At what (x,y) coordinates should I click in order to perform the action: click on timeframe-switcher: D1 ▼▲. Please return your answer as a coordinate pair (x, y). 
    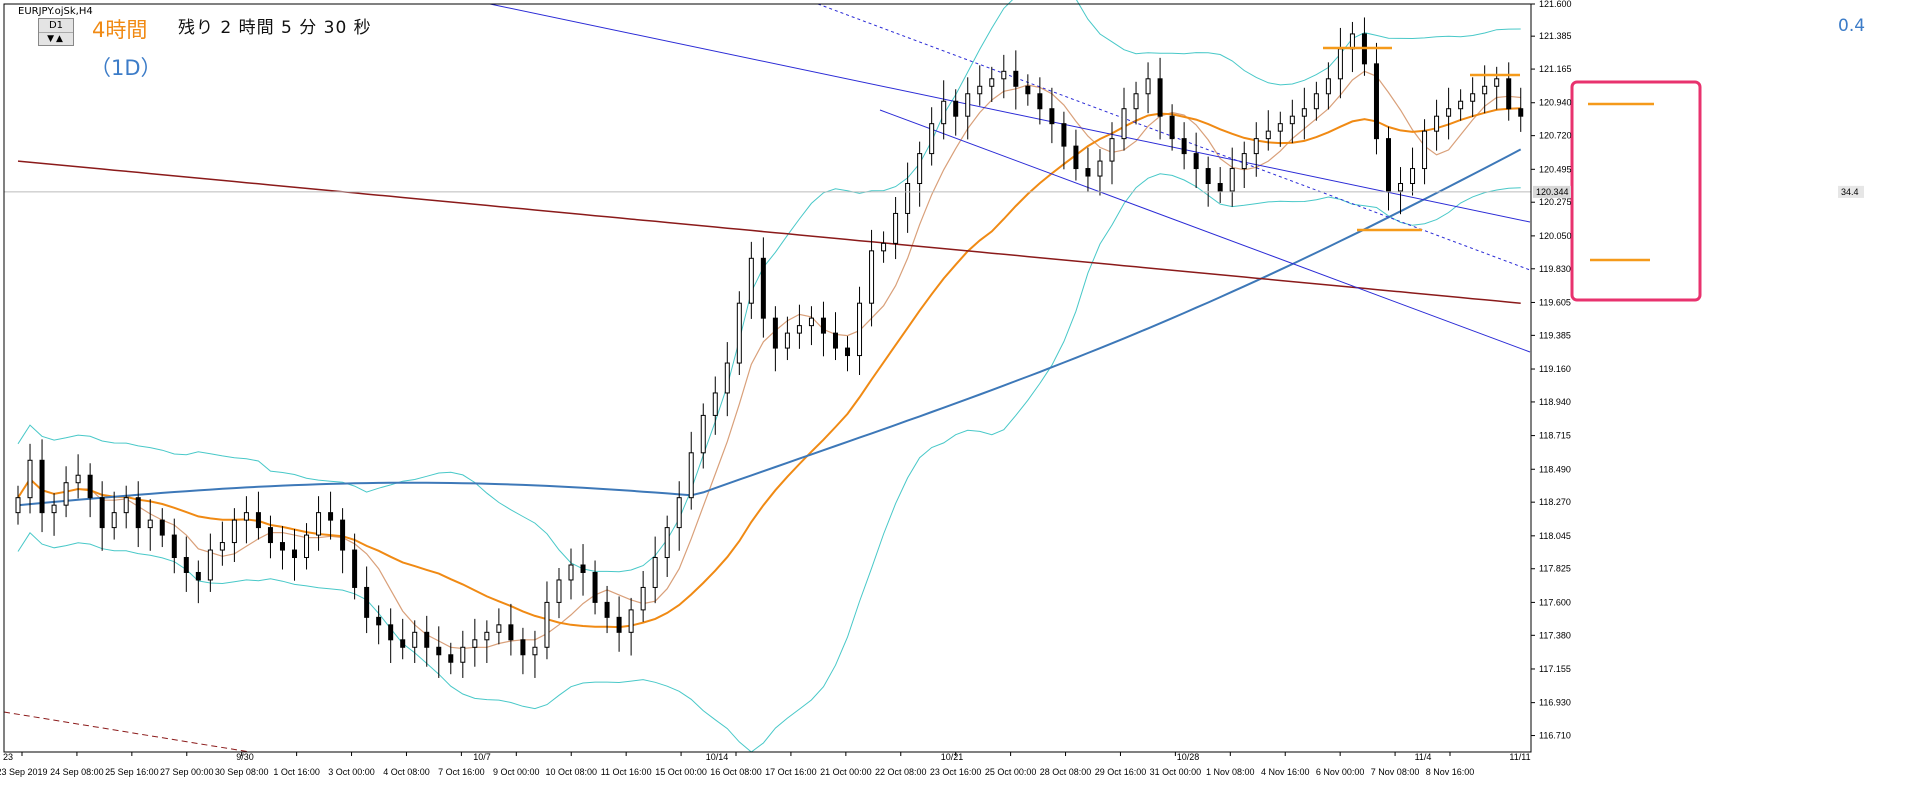
    Looking at the image, I should click on (56, 32).